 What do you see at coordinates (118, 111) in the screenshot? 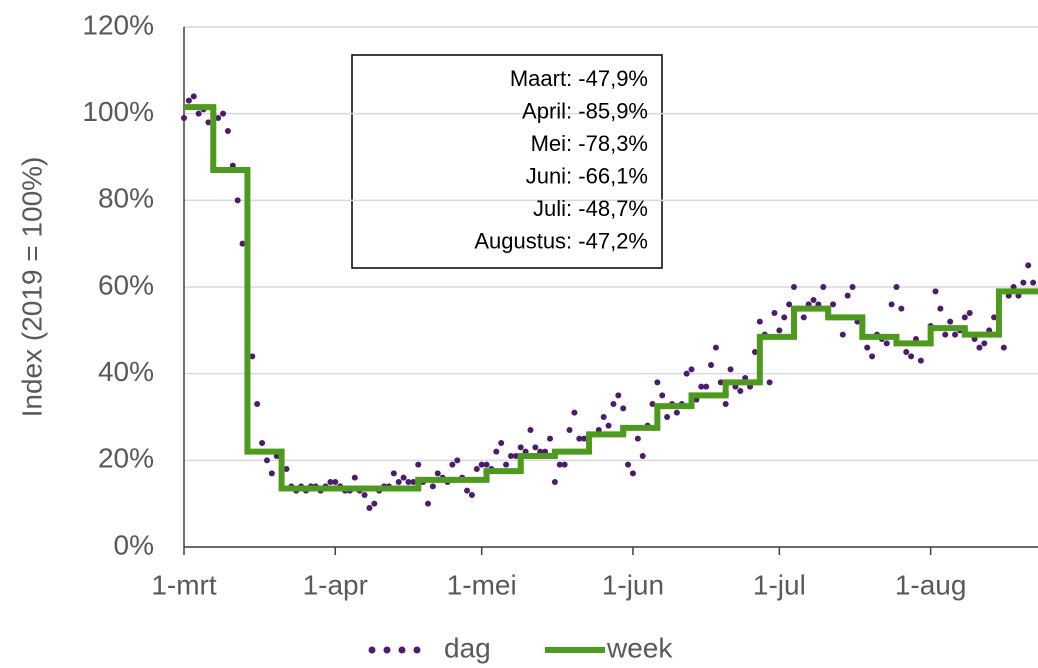
I see `y-tick-label: 100%` at bounding box center [118, 111].